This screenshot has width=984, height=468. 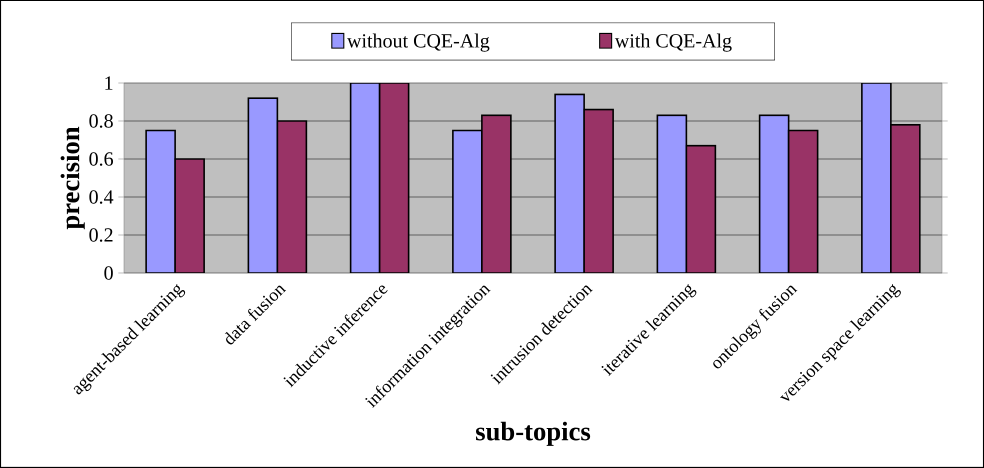 I want to click on y-tick-label: 1, so click(x=108, y=83).